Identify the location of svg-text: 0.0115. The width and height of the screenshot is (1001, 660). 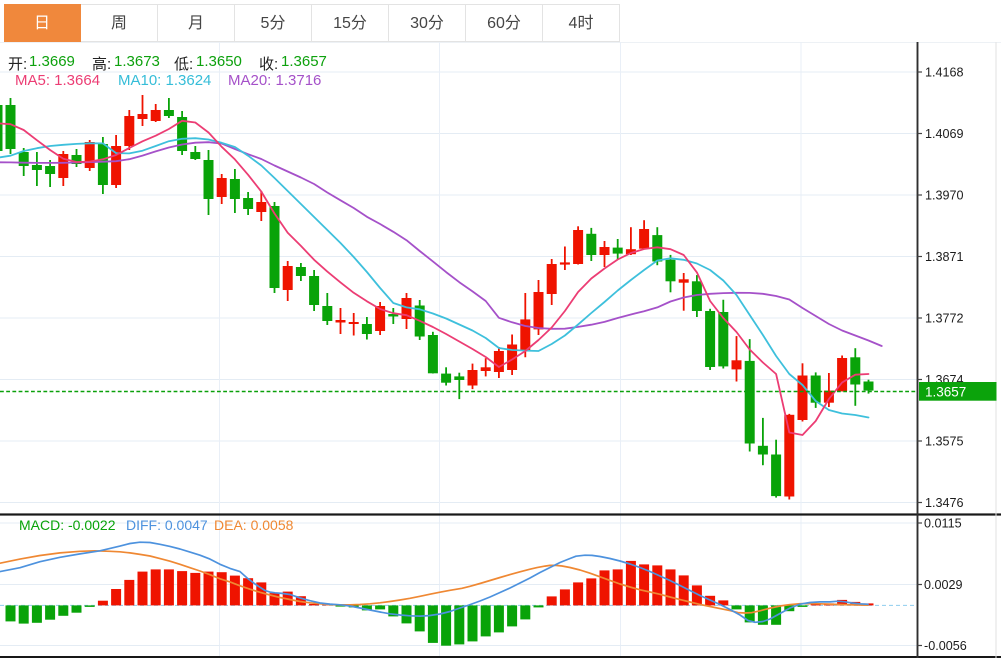
(943, 524).